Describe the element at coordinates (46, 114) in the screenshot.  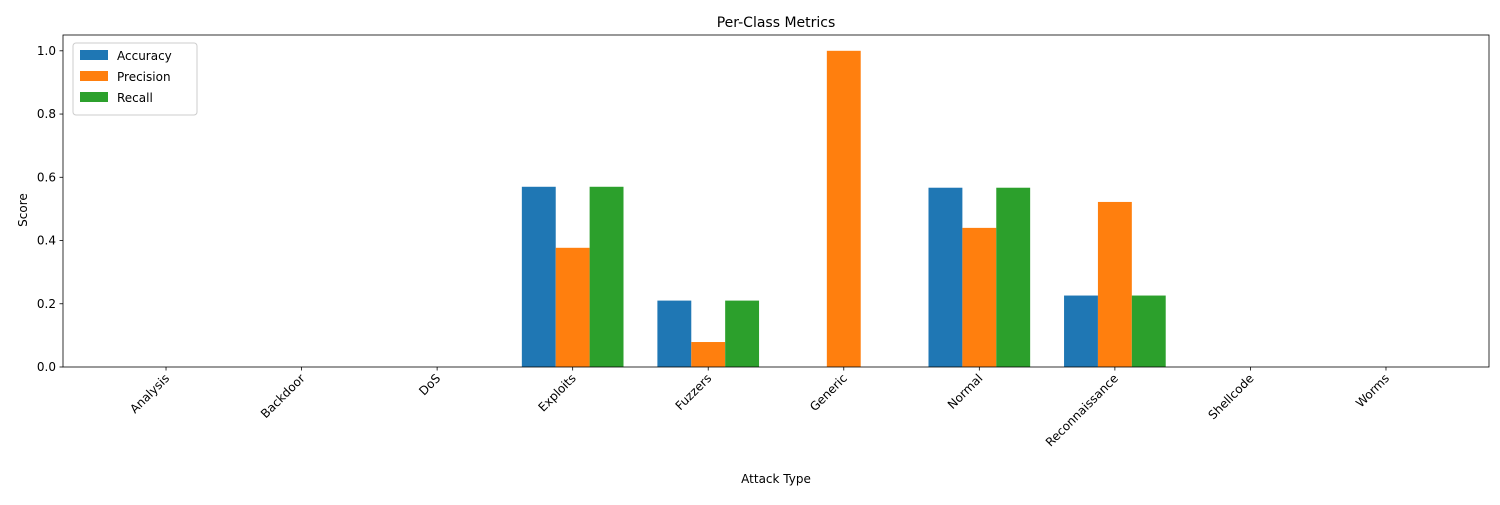
I see `y-tick-label: 0.8` at that location.